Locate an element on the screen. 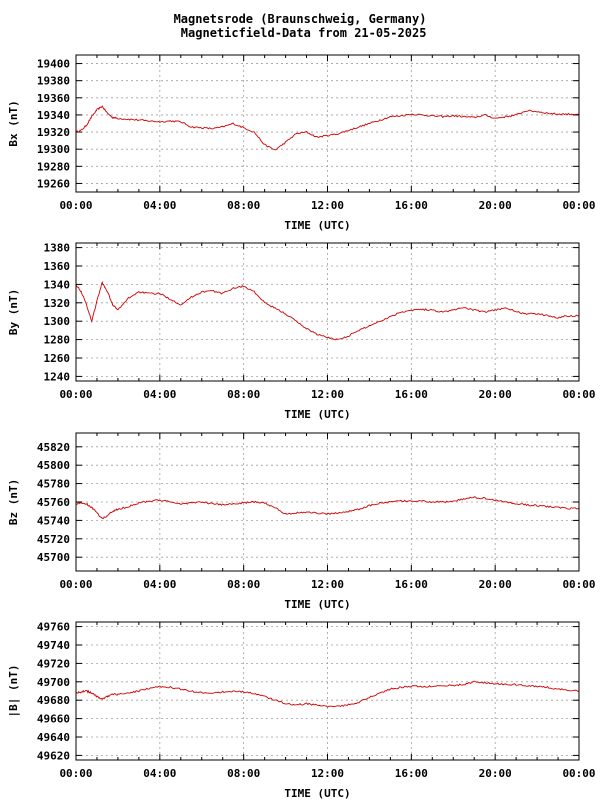 The image size is (600, 800). y-tick-label: 1240 is located at coordinates (57, 376).